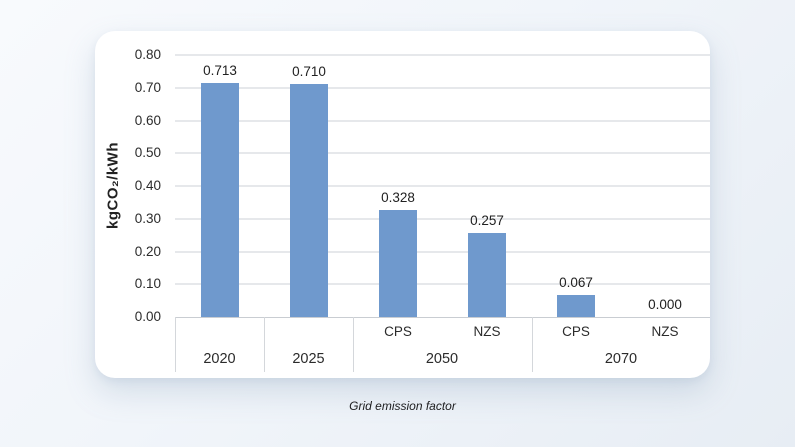 This screenshot has width=795, height=447. What do you see at coordinates (308, 359) in the screenshot?
I see `group-label: 2025` at bounding box center [308, 359].